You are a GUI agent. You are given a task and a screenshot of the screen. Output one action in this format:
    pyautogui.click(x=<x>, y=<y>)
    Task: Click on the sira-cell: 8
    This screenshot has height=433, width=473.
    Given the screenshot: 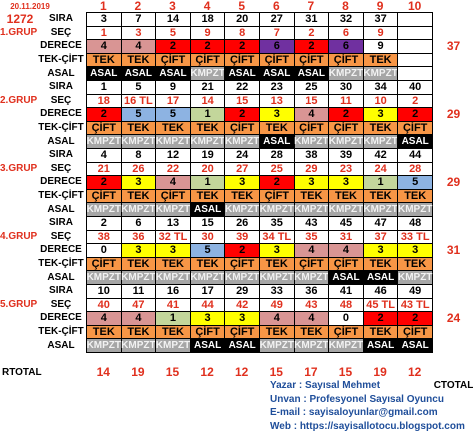 What is the action you would take?
    pyautogui.click(x=138, y=155)
    